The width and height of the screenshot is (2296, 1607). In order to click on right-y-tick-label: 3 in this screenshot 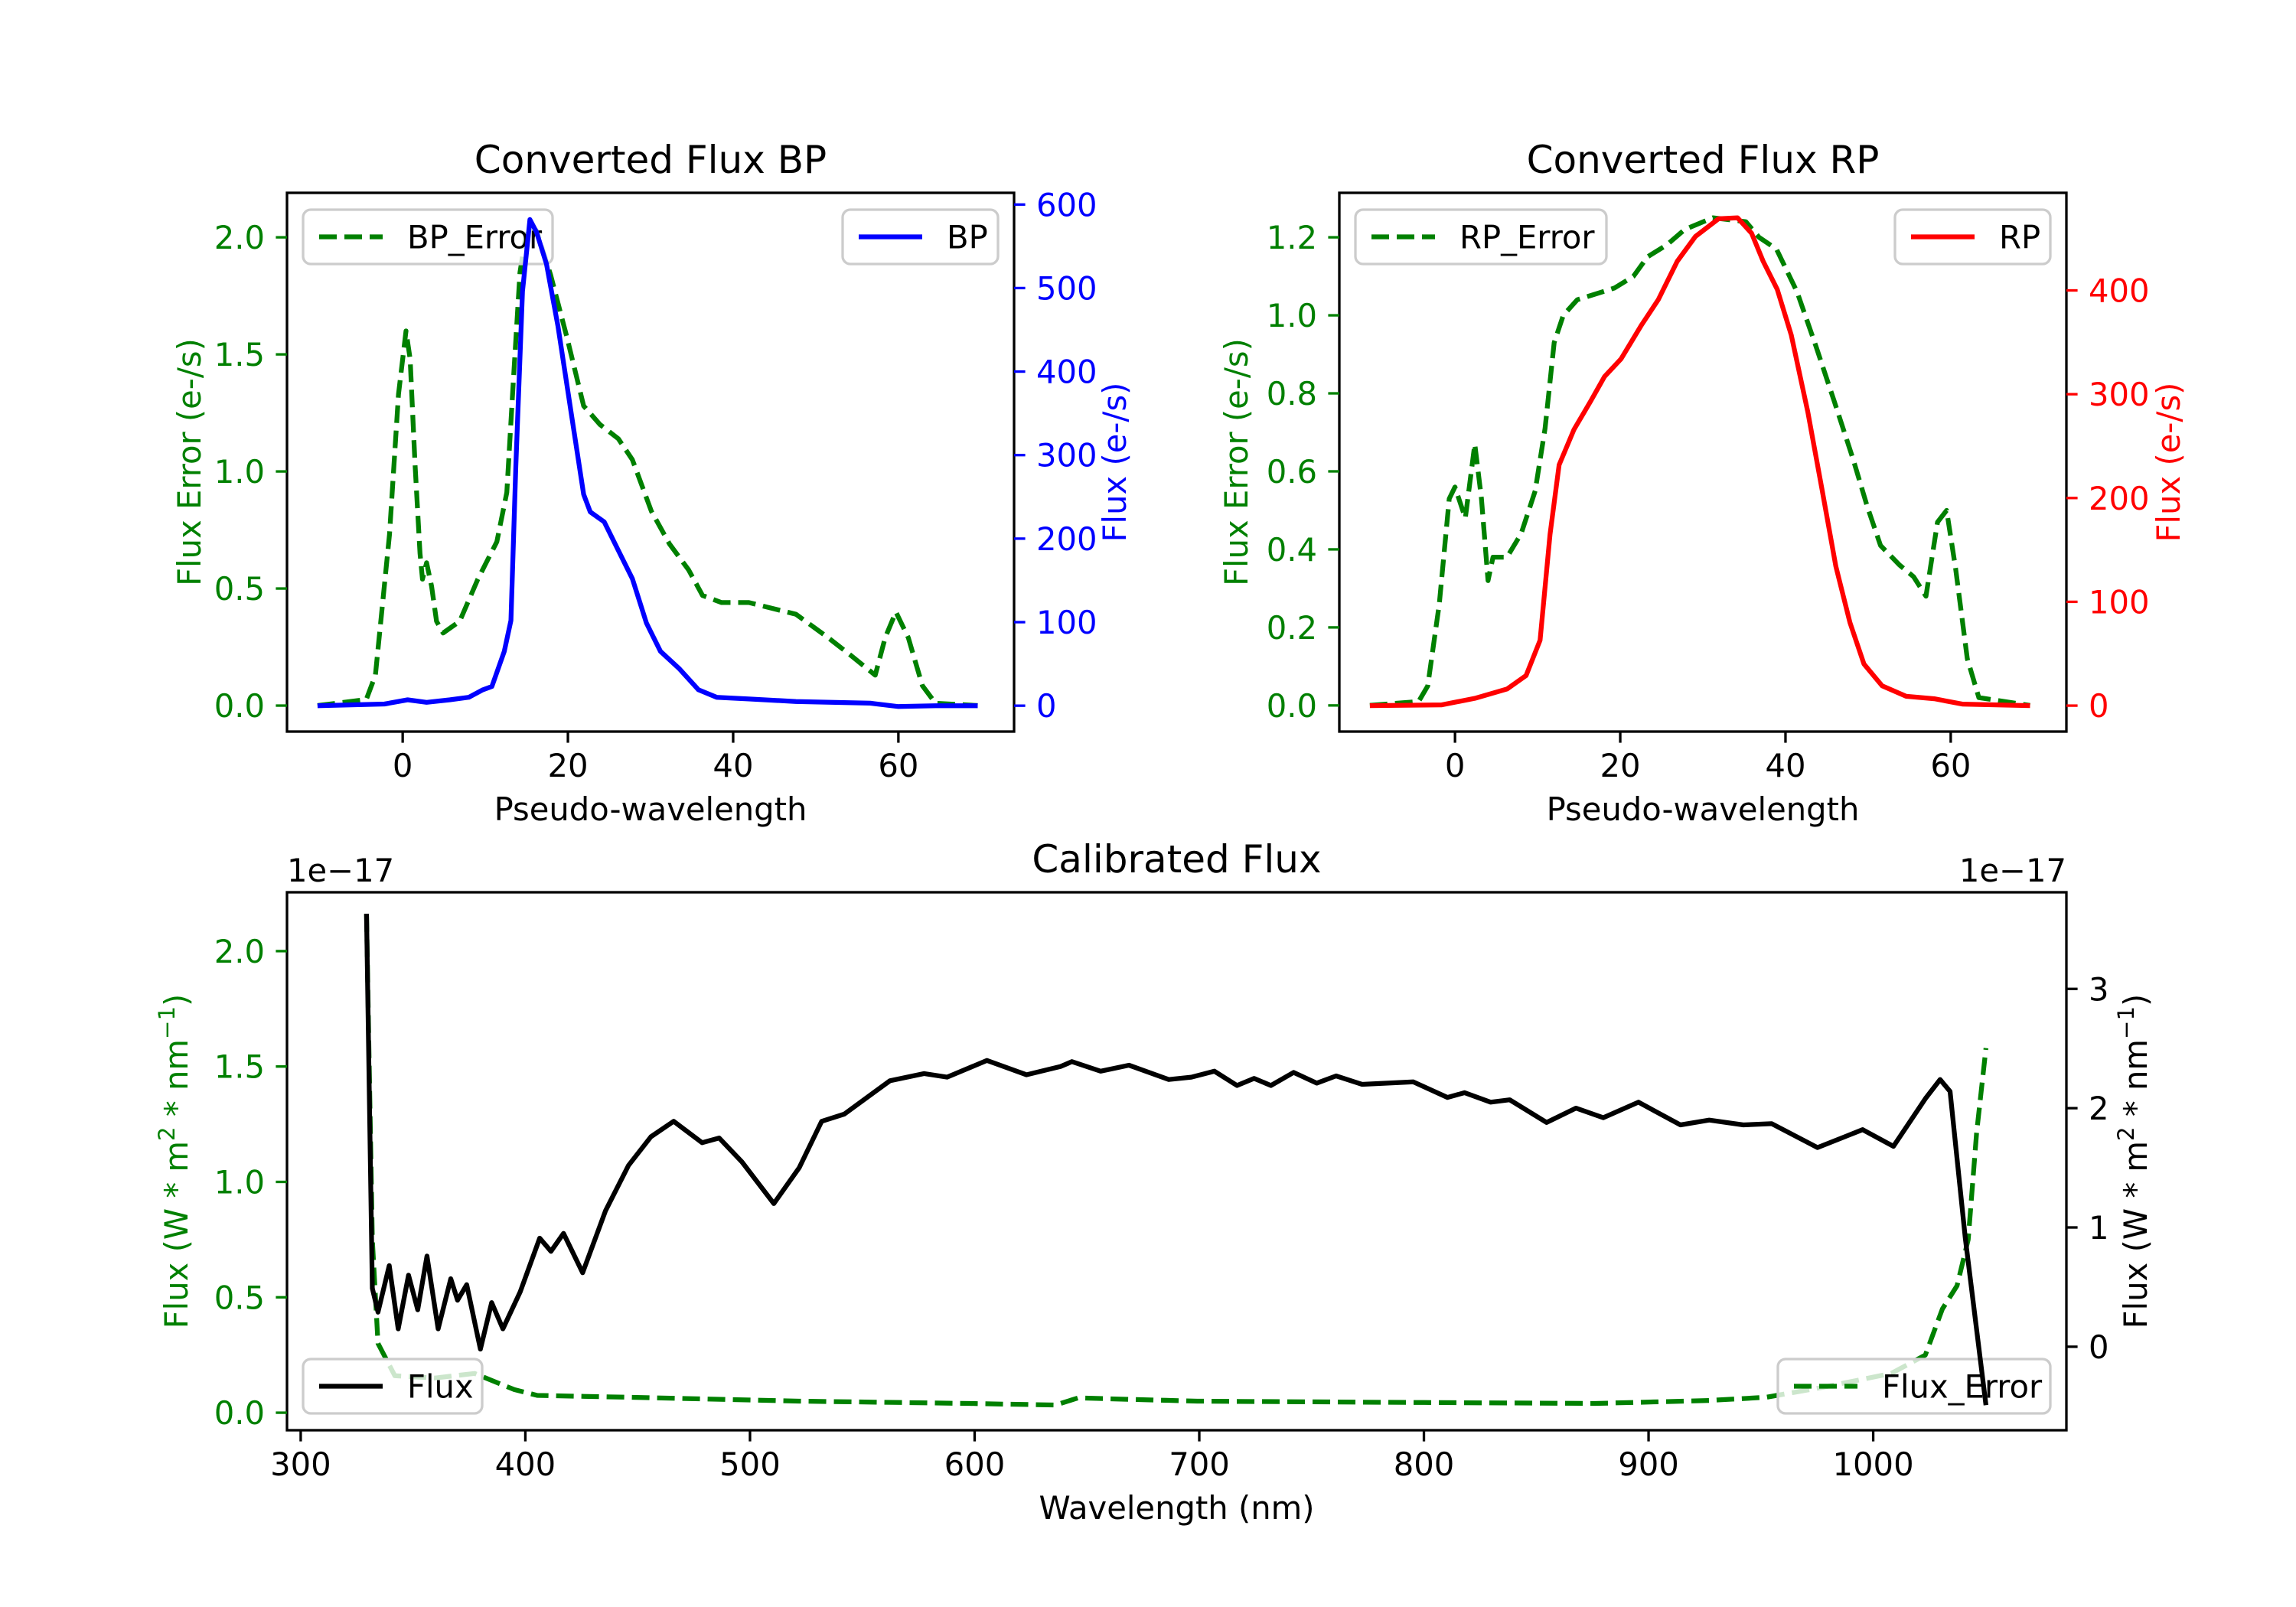, I will do `click(2099, 989)`.